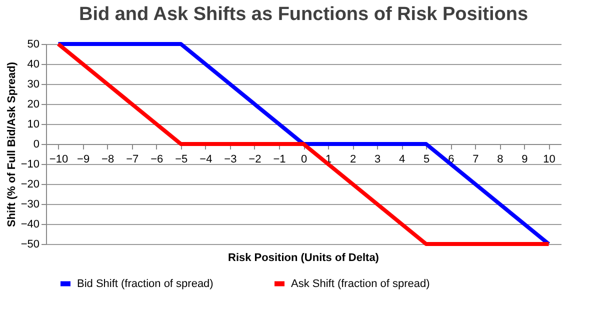 This screenshot has width=600, height=321. Describe the element at coordinates (402, 160) in the screenshot. I see `x-tick-label: 4` at that location.